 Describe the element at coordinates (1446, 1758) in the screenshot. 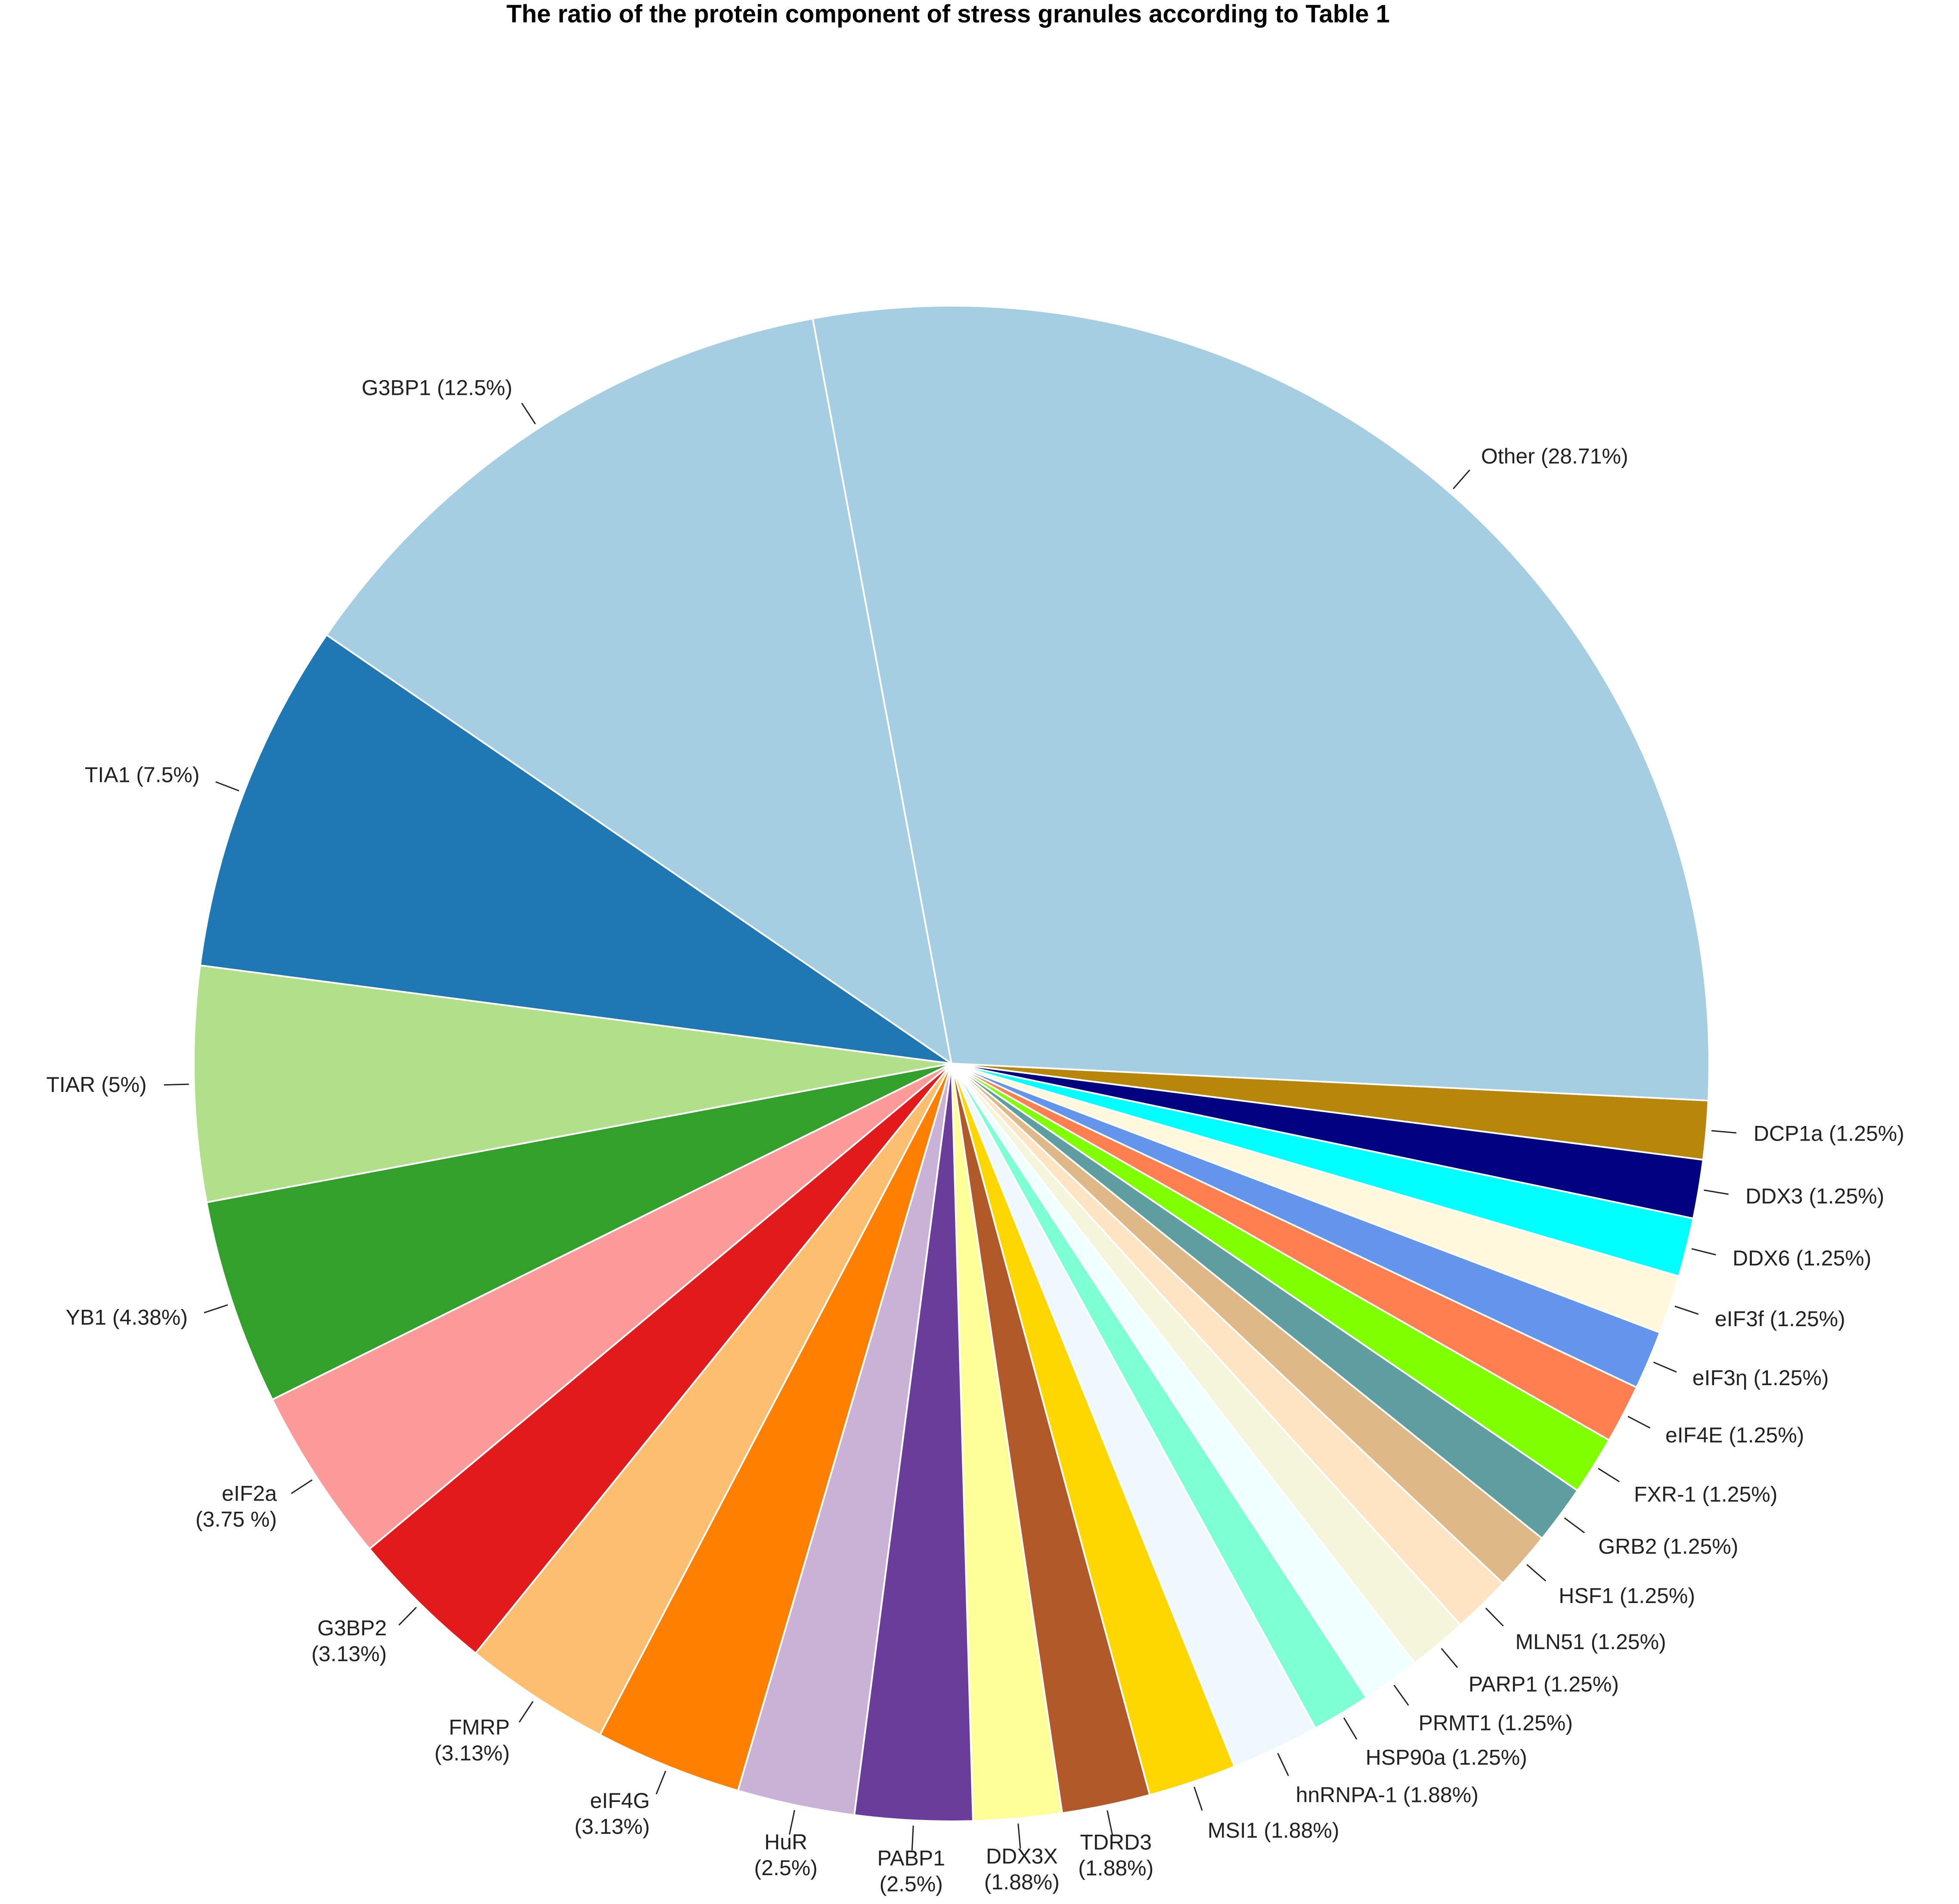

I see `slice-label: HSP90a (1.25%)` at that location.